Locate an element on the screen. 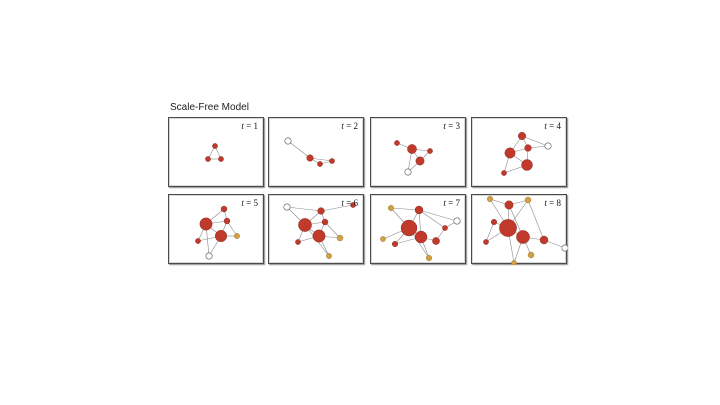  panel-t8: t = 8 is located at coordinates (519, 229).